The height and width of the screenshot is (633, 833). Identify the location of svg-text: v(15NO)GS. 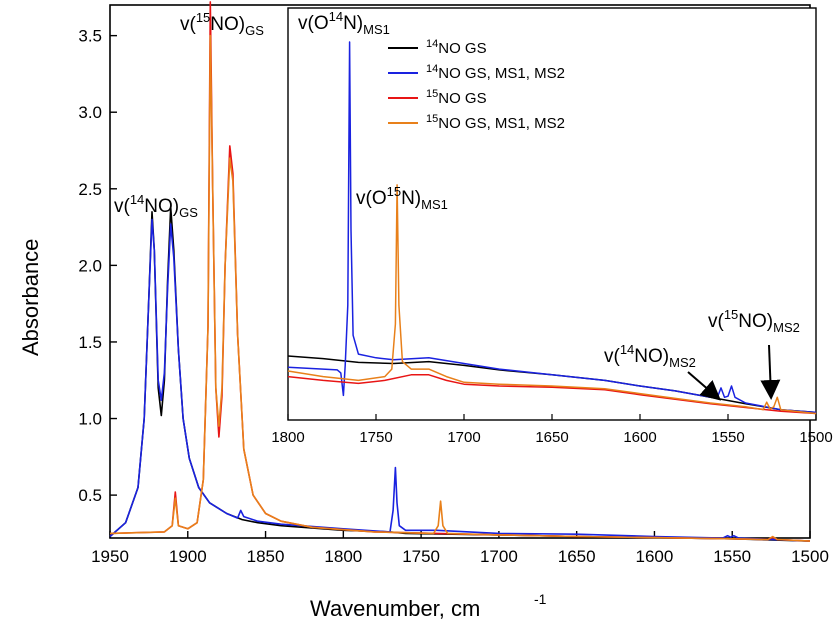
(222, 24).